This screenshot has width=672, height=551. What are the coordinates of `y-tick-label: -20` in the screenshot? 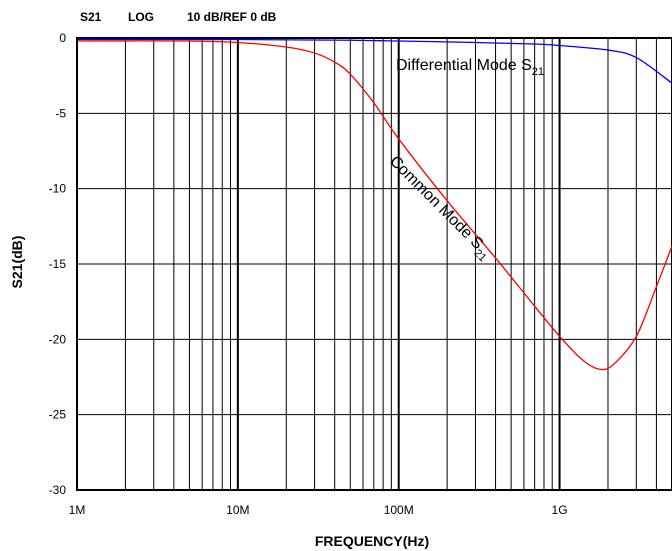 It's located at (58, 339).